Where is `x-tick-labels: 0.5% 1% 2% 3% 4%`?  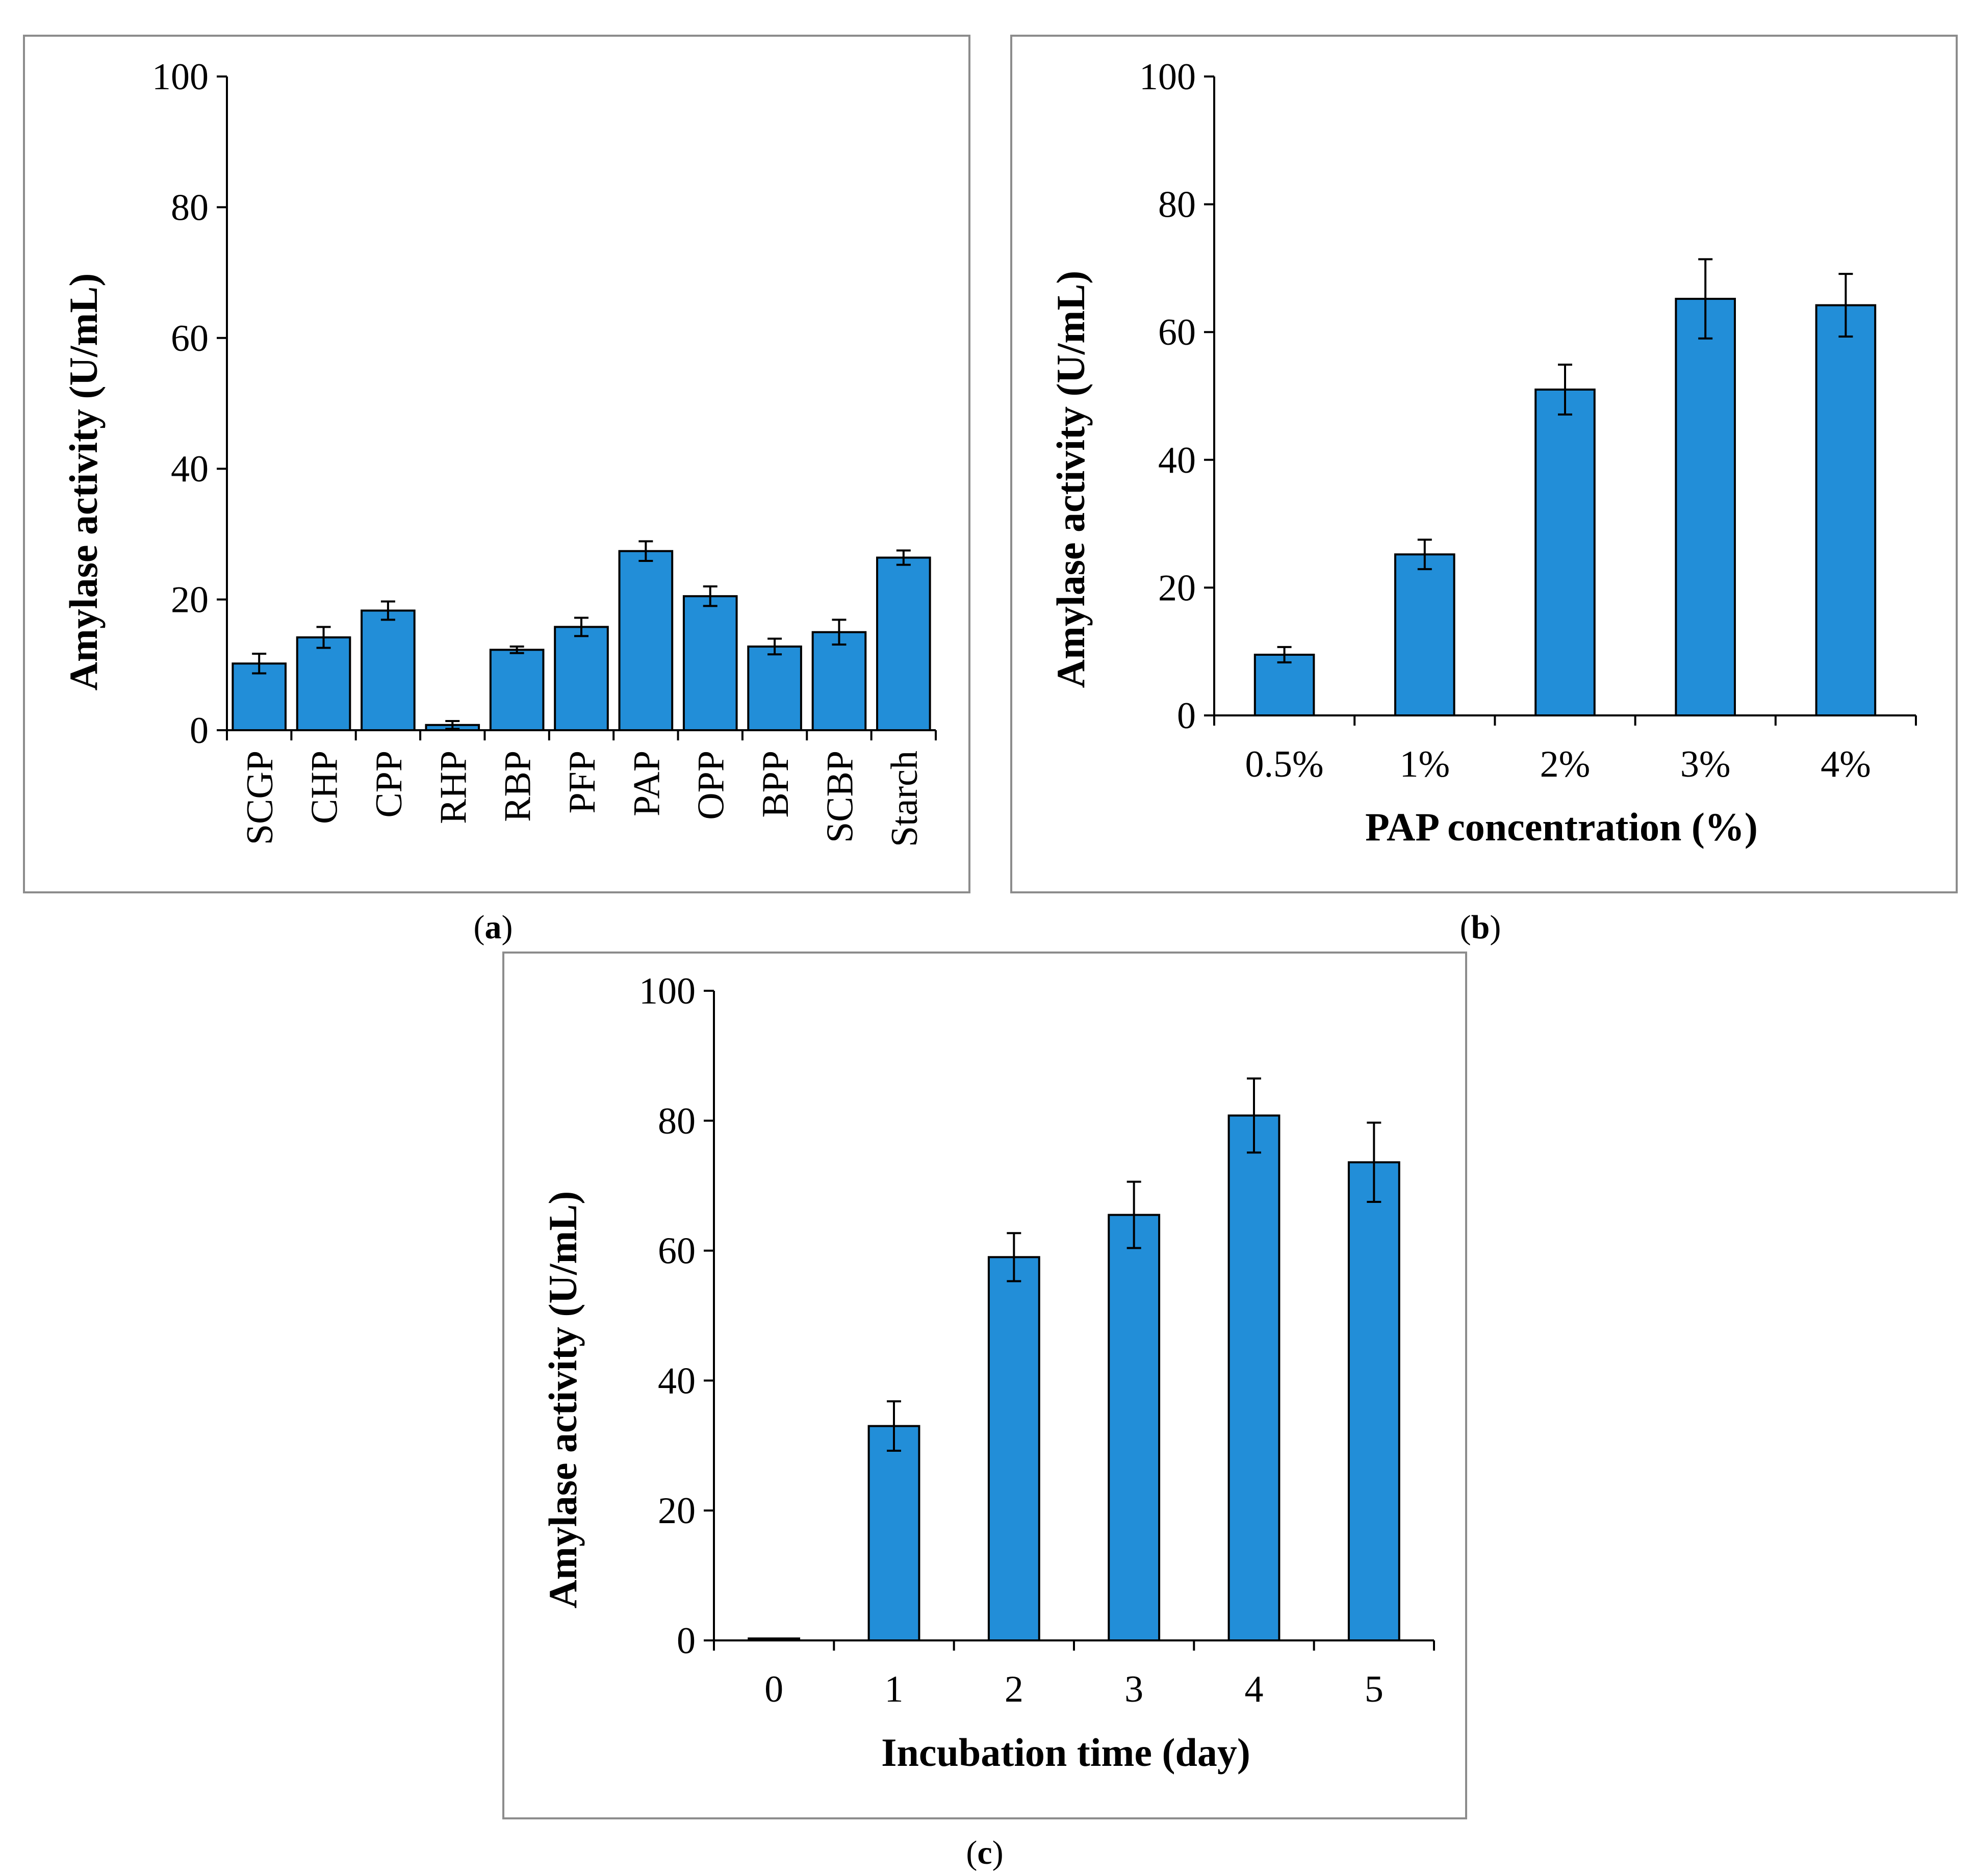
x-tick-labels: 0.5% 1% 2% 3% 4% is located at coordinates (1558, 764).